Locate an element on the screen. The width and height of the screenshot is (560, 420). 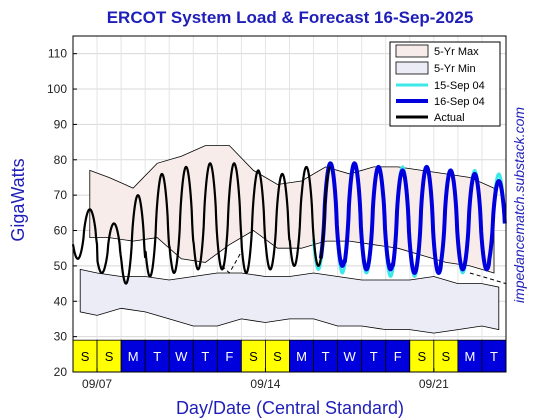
x-axis-title: Day/Date (Central Standard) is located at coordinates (290, 408).